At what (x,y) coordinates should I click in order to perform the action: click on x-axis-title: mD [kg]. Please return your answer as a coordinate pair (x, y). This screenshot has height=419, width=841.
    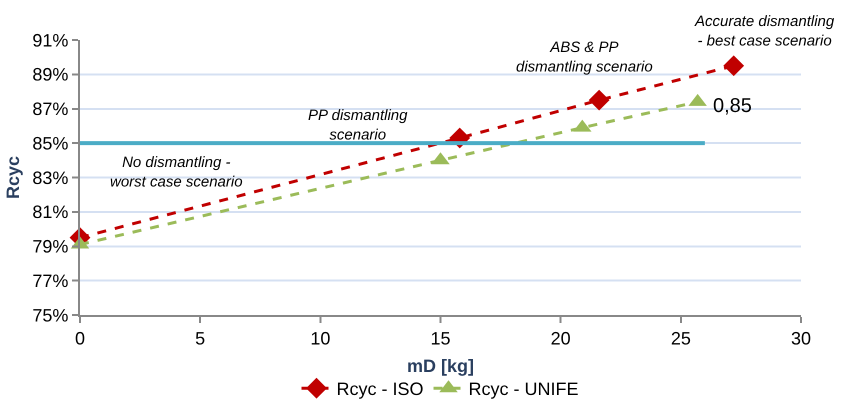
    Looking at the image, I should click on (440, 366).